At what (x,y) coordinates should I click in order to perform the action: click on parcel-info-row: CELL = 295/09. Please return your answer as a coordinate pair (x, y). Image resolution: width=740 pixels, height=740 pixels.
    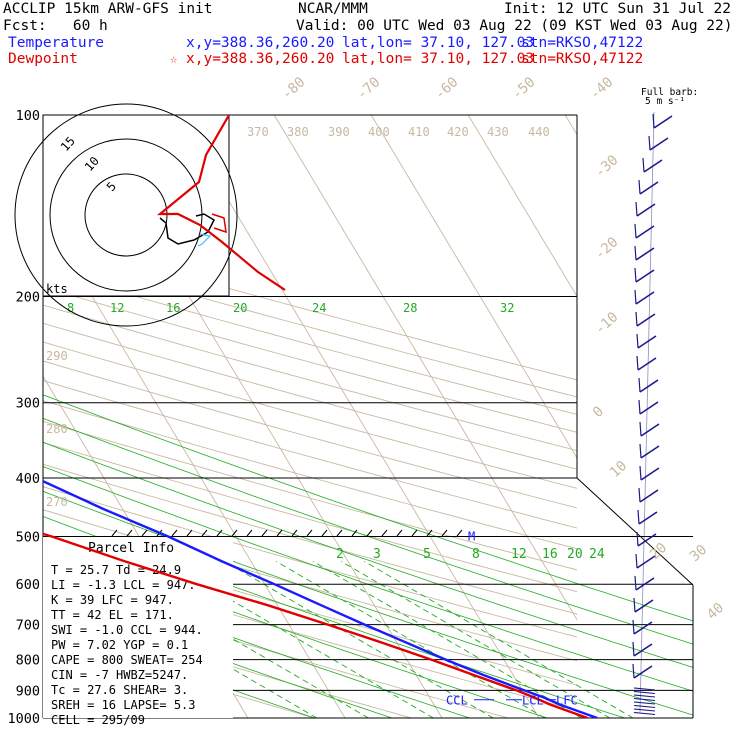
    Looking at the image, I should click on (98, 720).